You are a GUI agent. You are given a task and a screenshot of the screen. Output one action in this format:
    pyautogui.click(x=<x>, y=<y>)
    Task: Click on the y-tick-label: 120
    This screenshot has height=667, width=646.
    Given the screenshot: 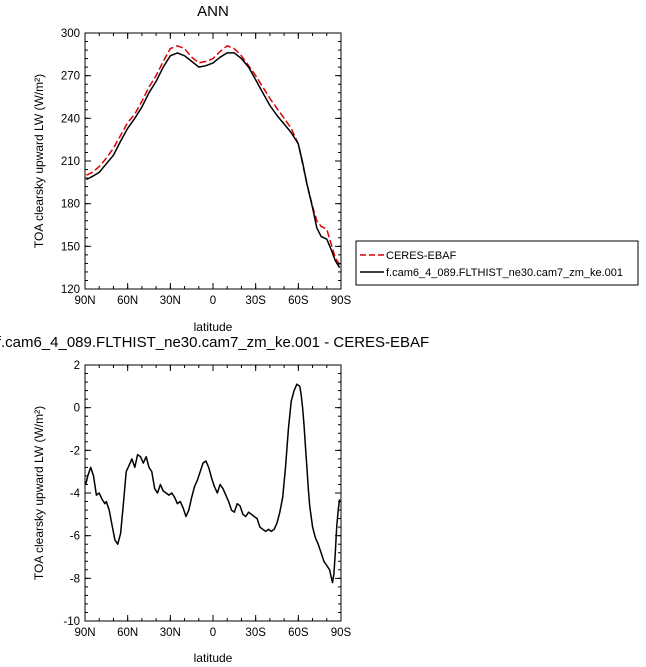 What is the action you would take?
    pyautogui.click(x=70, y=290)
    